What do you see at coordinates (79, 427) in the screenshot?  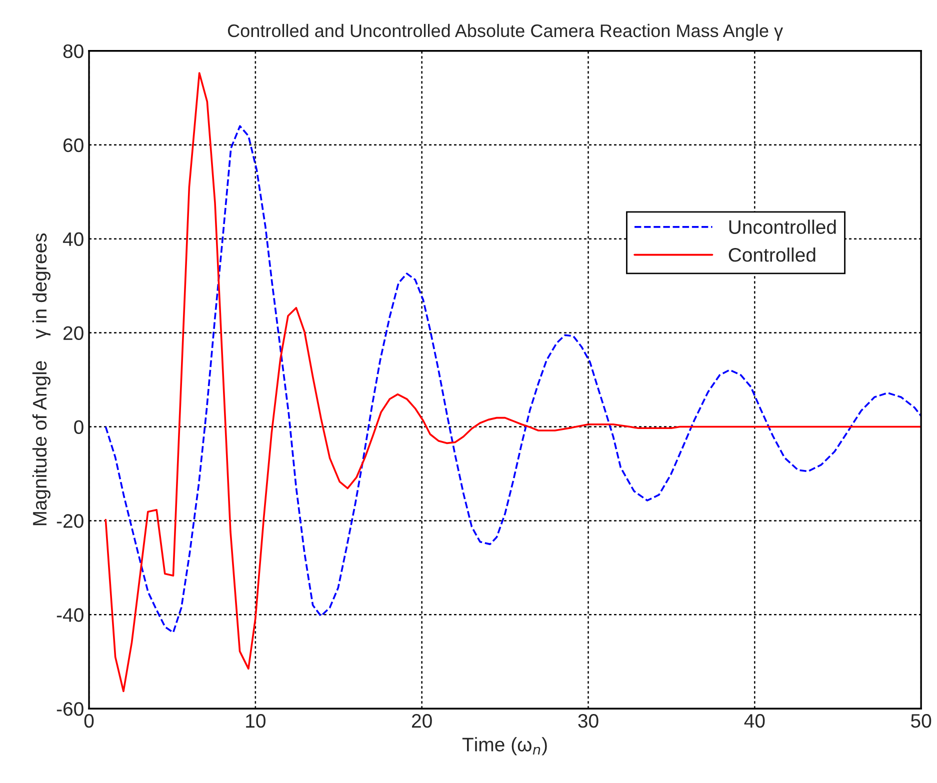 I see `y-tick-label: 0` at bounding box center [79, 427].